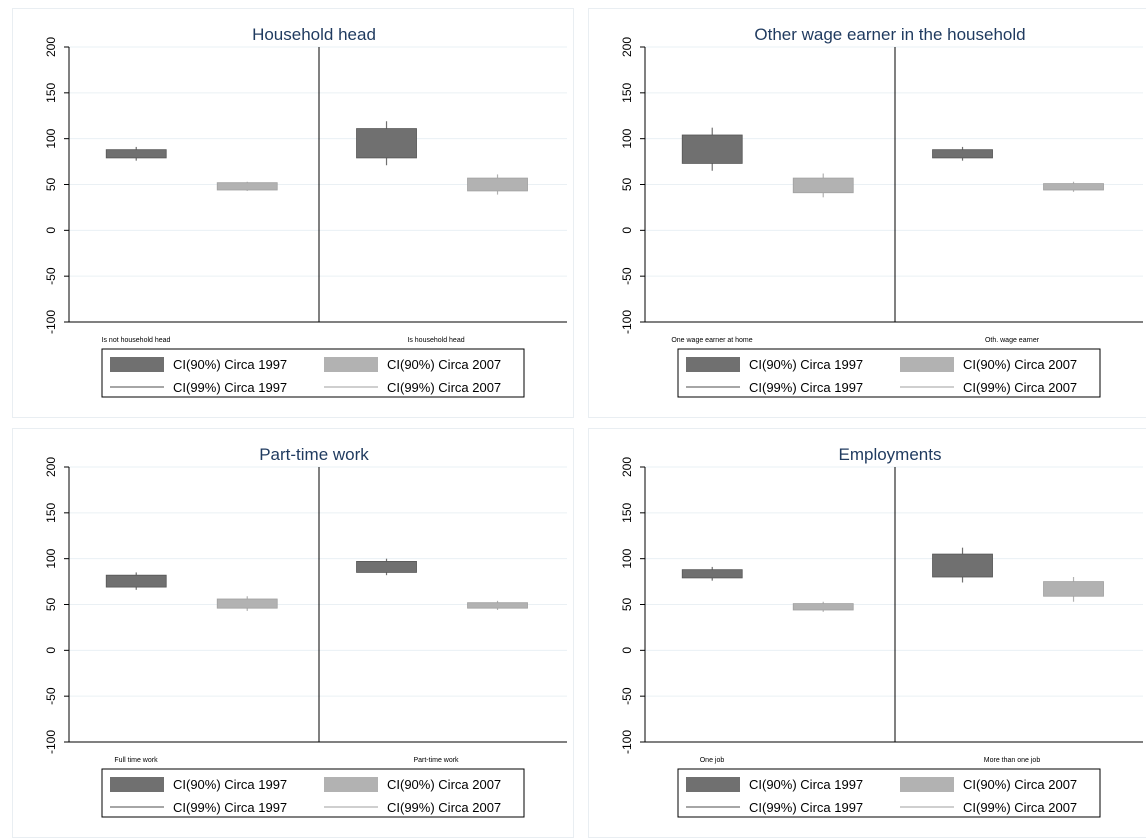 The width and height of the screenshot is (1146, 839). What do you see at coordinates (283, 340) in the screenshot?
I see `x-axis-labels: Is not household head Is household head` at bounding box center [283, 340].